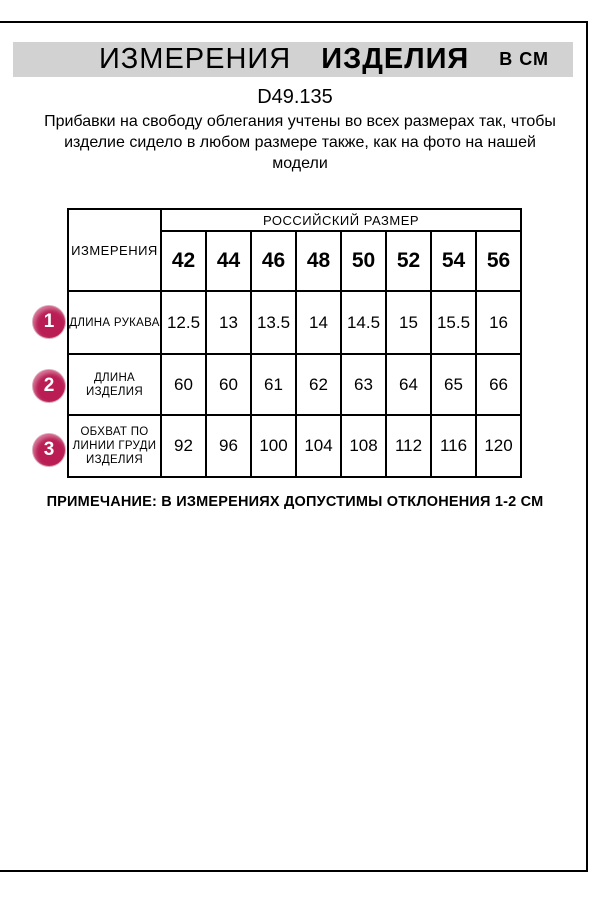  What do you see at coordinates (453, 446) in the screenshot?
I see `value-cell: 116` at bounding box center [453, 446].